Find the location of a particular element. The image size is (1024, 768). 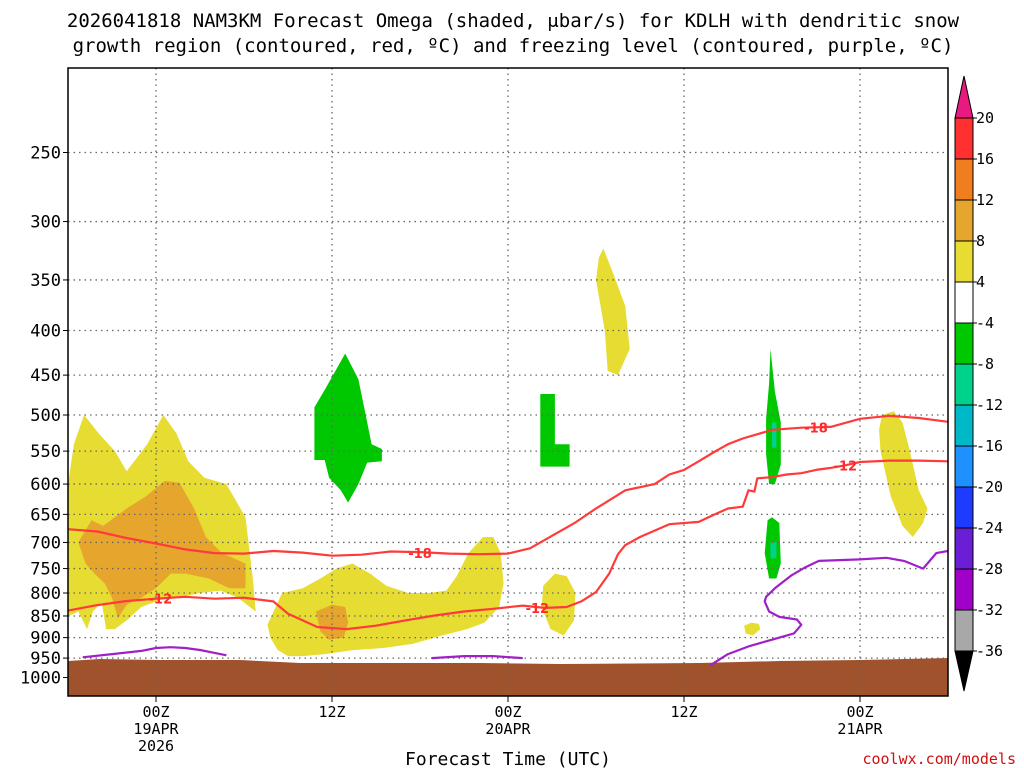

omega-fill-descent-thin-column is located at coordinates (773, 417).